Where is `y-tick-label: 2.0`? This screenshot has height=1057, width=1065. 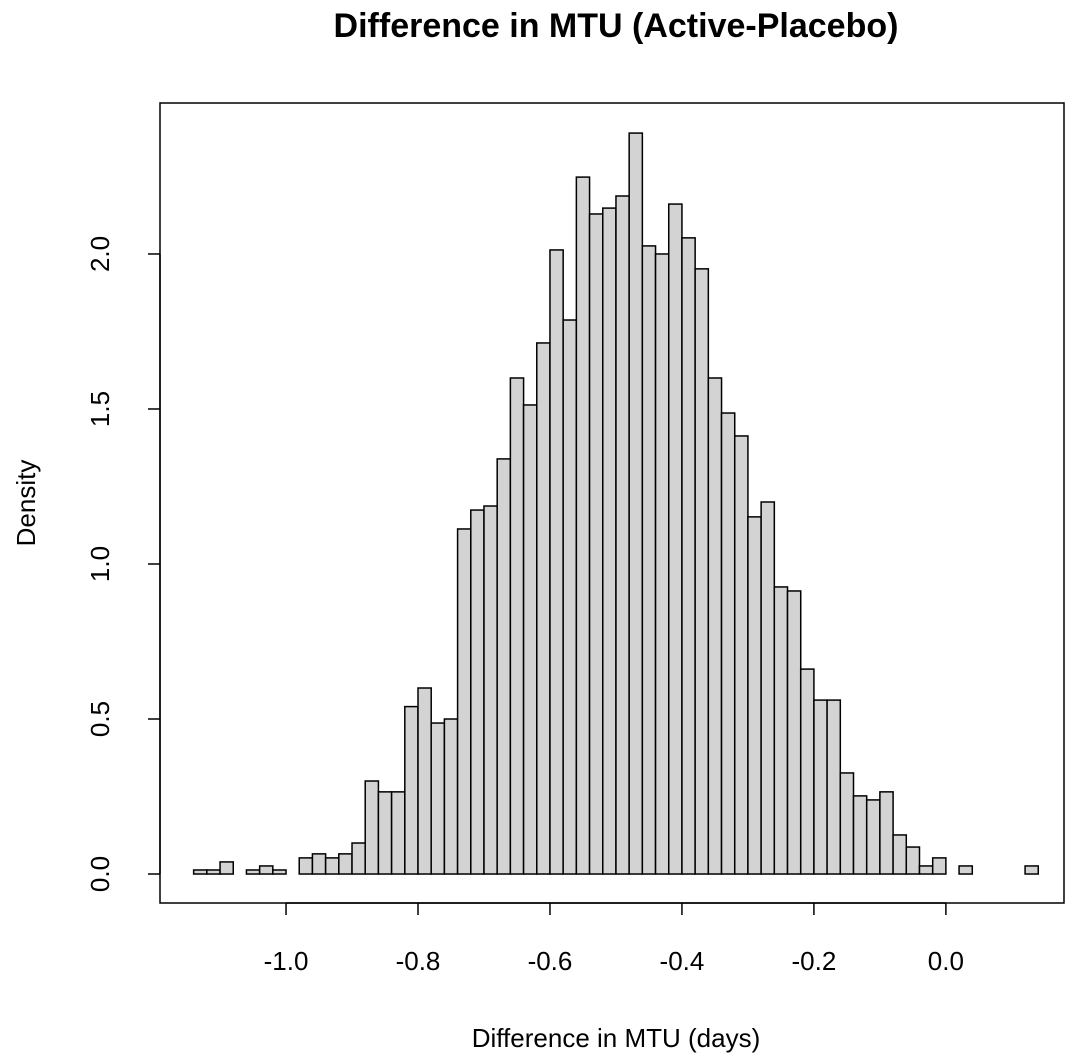
y-tick-label: 2.0 is located at coordinates (100, 254).